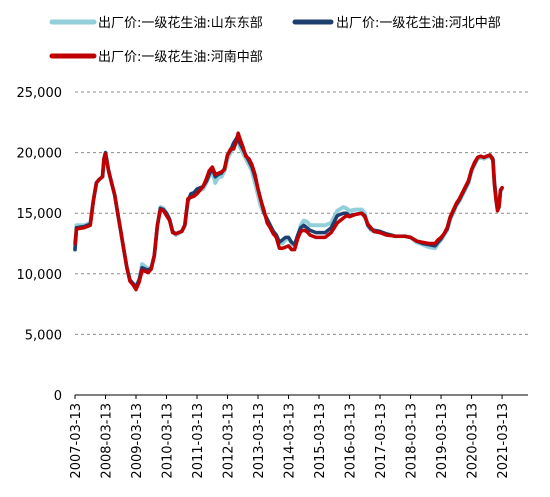 Image resolution: width=550 pixels, height=497 pixels. Describe the element at coordinates (381, 441) in the screenshot. I see `x-tick-label: 2017-03-13` at that location.